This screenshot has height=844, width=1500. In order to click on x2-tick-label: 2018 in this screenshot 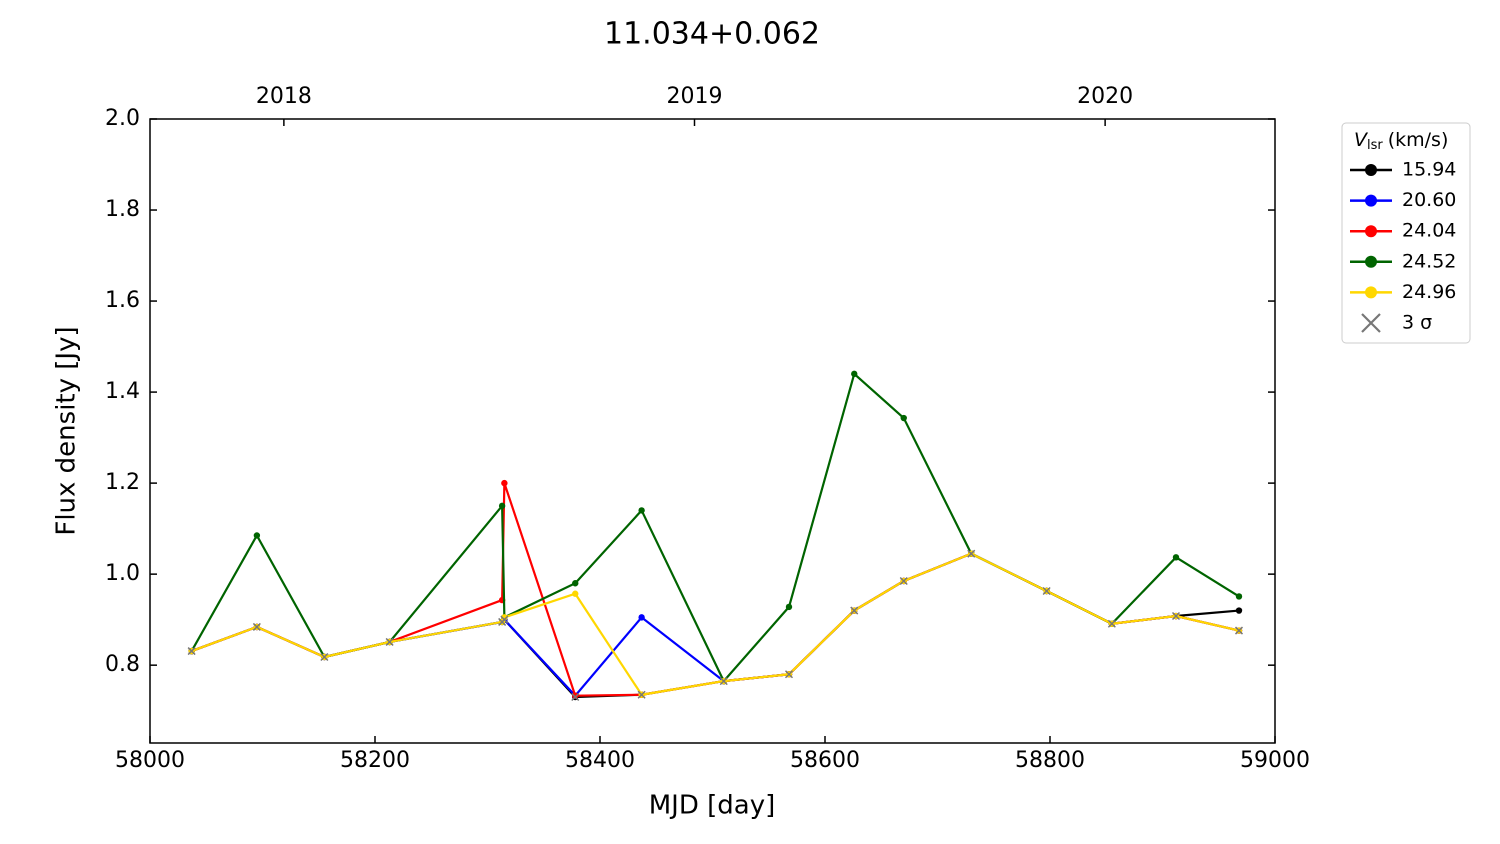, I will do `click(284, 96)`.